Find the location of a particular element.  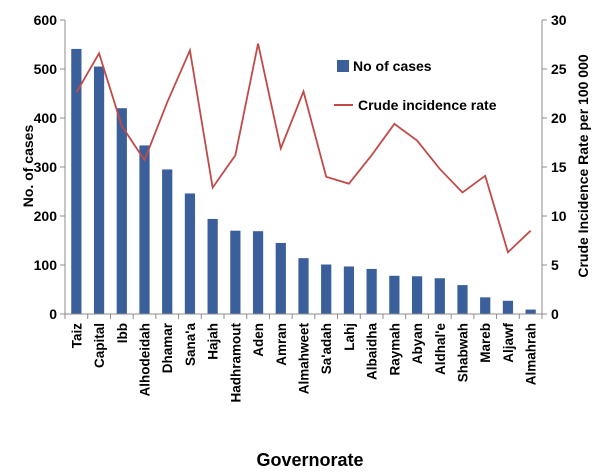

left-tick-label: 300 is located at coordinates (46, 167).